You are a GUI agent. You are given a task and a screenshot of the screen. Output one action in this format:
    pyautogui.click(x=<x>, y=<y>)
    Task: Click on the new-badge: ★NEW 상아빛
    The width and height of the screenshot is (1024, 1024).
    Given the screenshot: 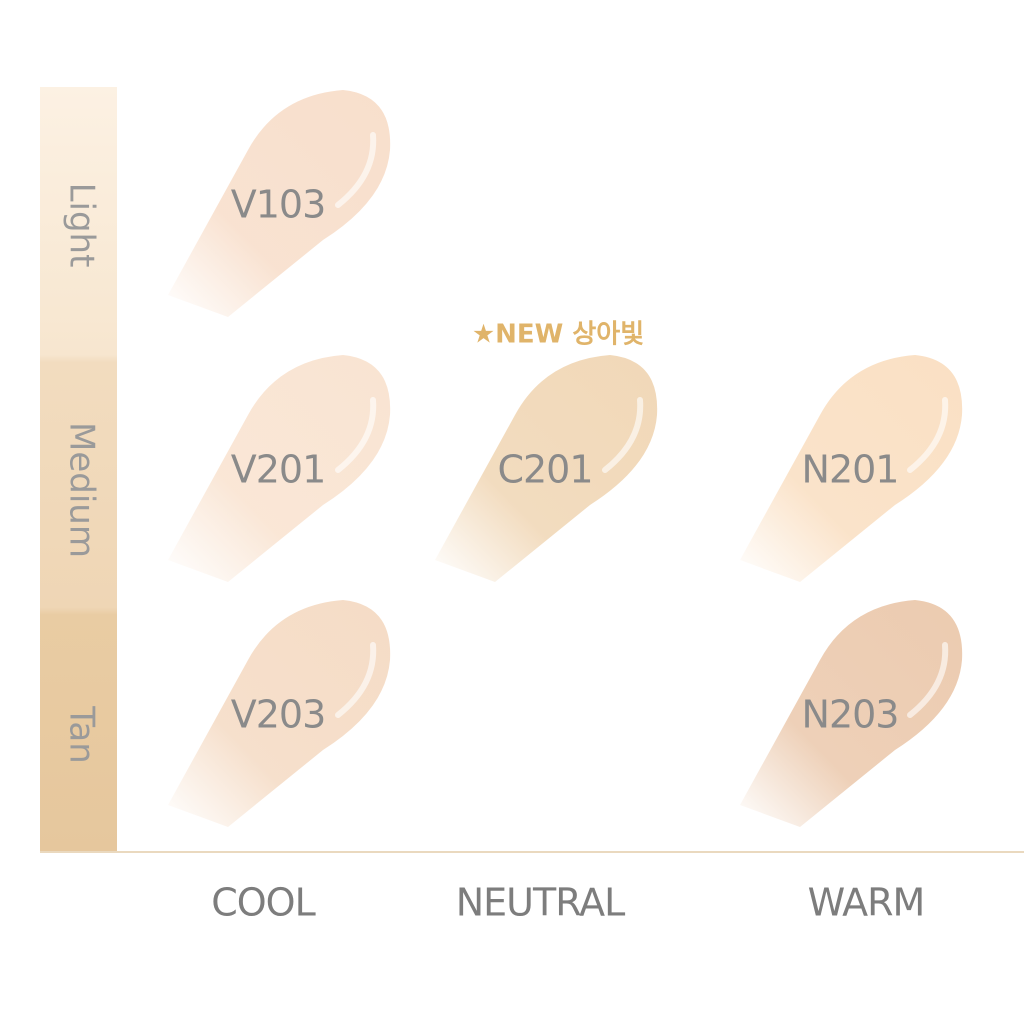 What is the action you would take?
    pyautogui.click(x=558, y=335)
    